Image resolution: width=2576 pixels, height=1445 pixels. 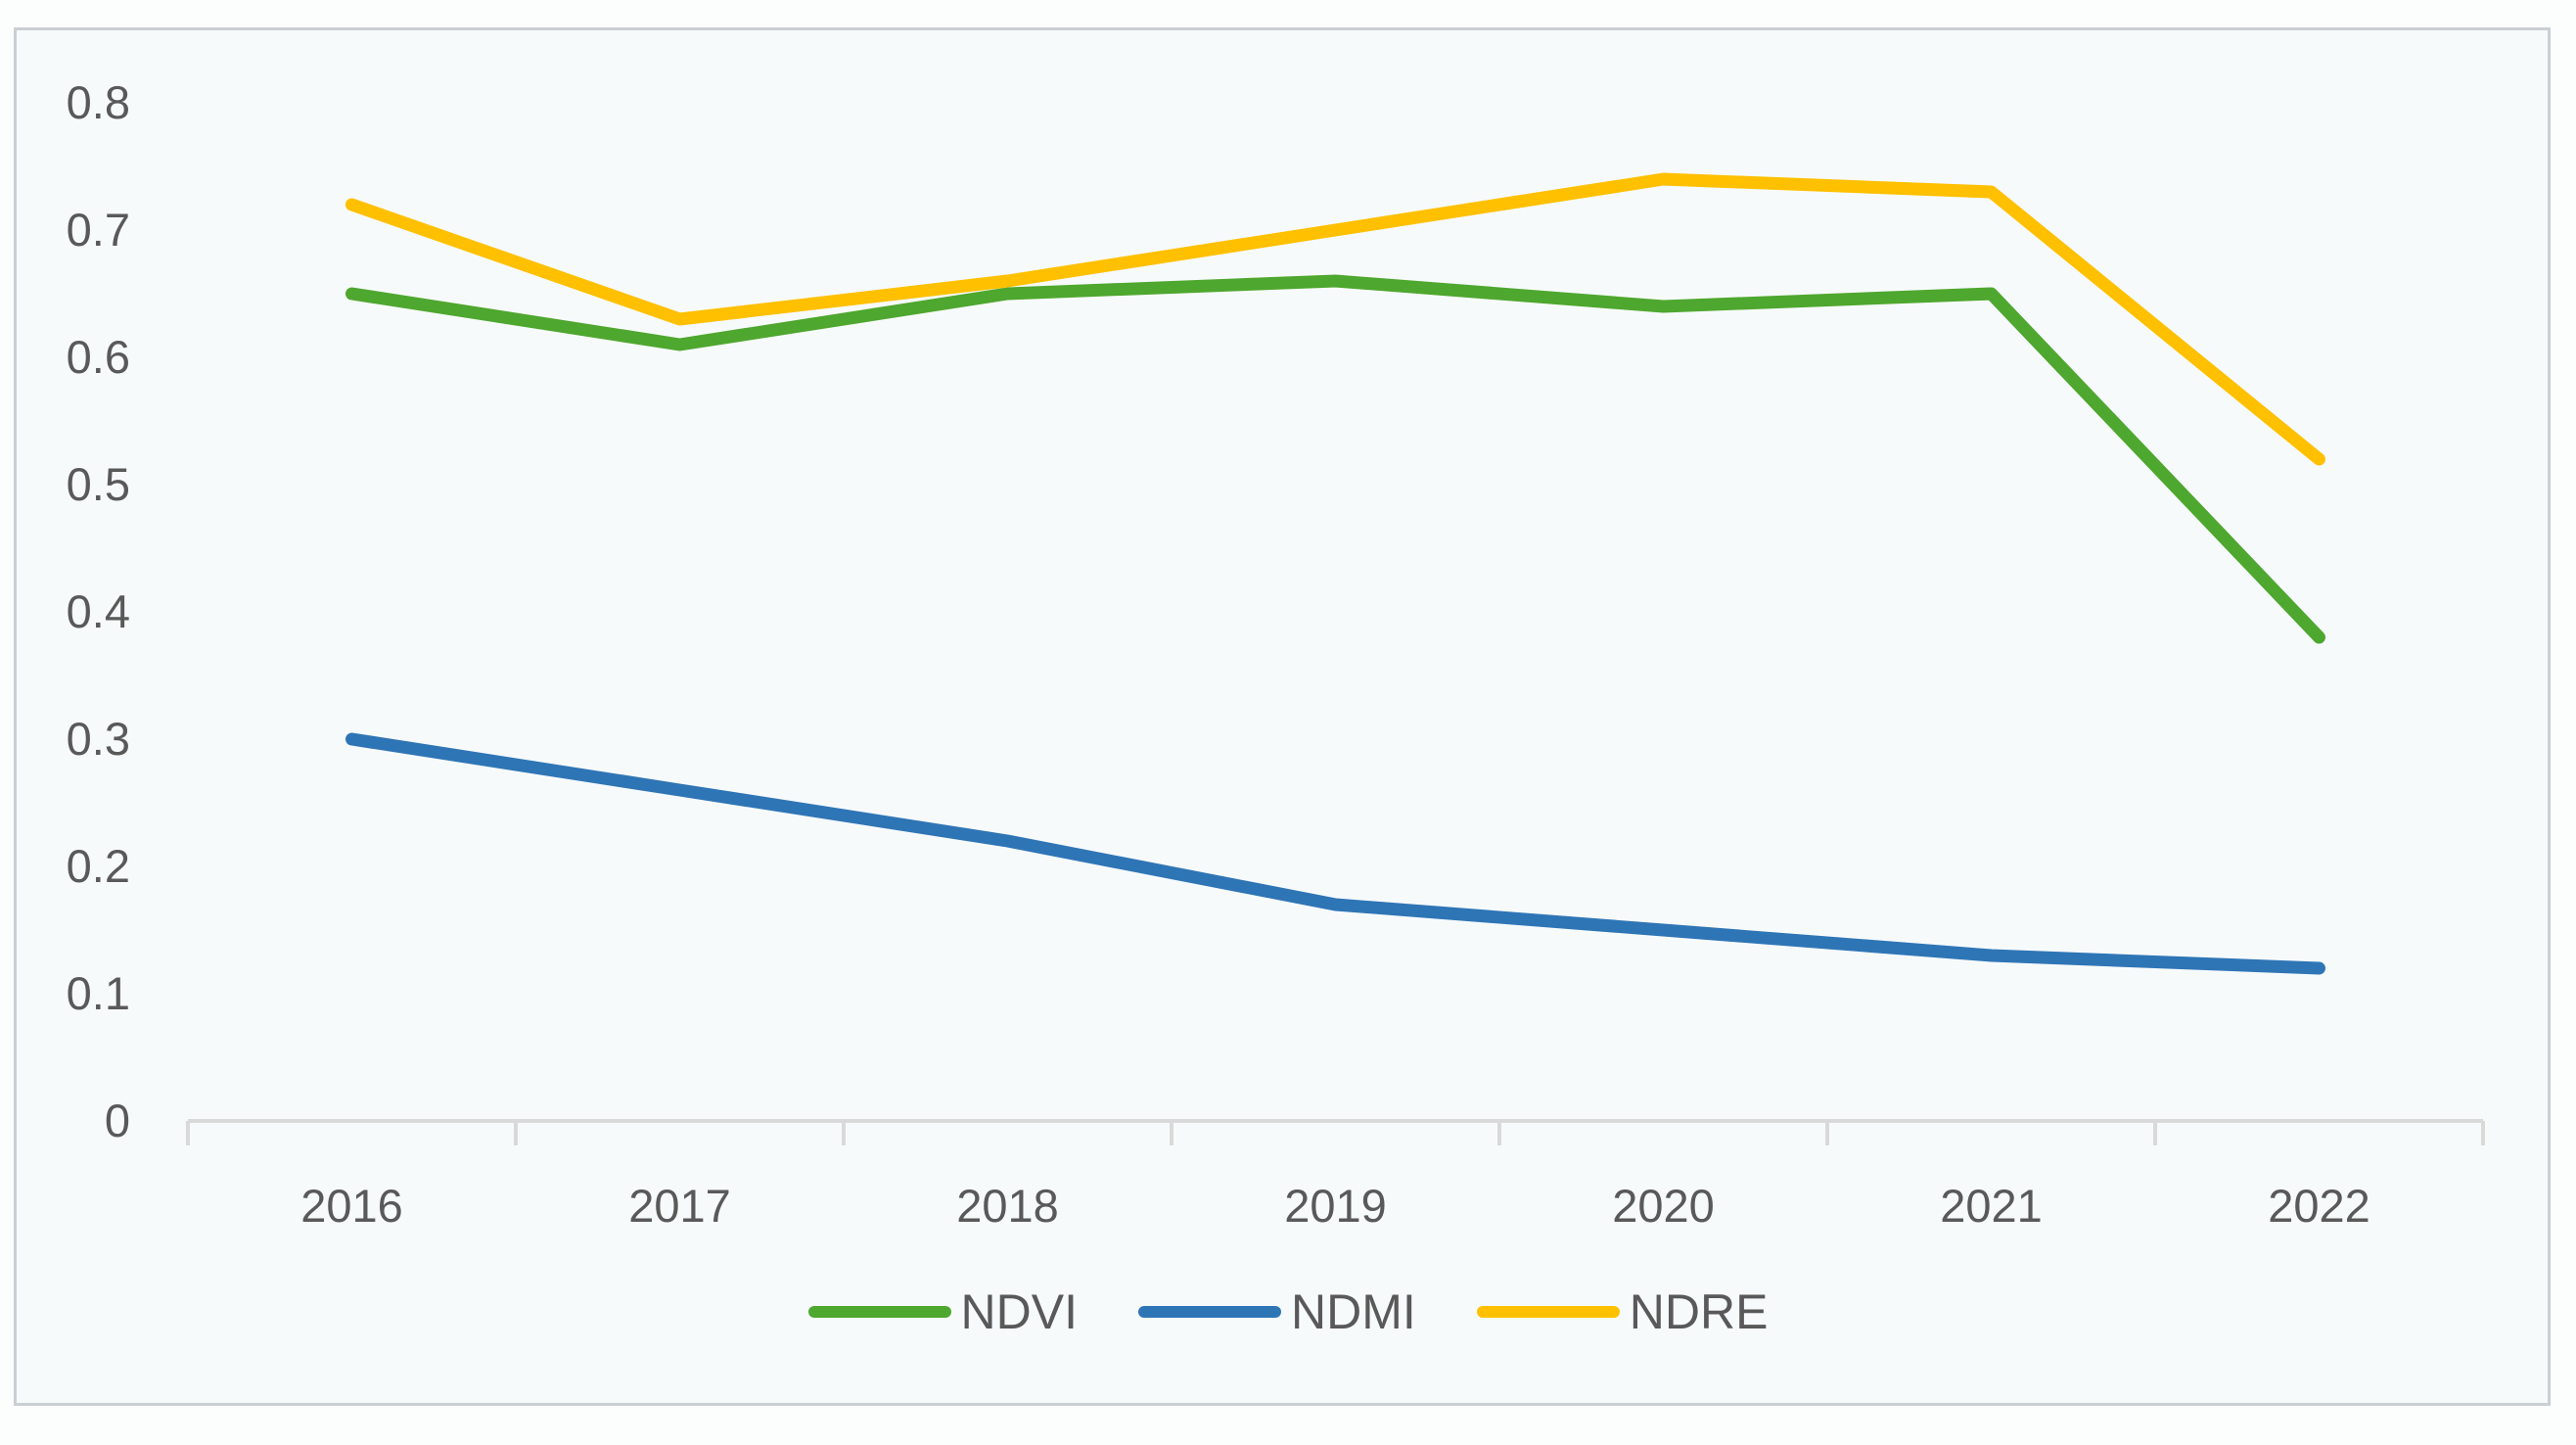 I want to click on y-axis-tick-label: 0.2, so click(x=98, y=866).